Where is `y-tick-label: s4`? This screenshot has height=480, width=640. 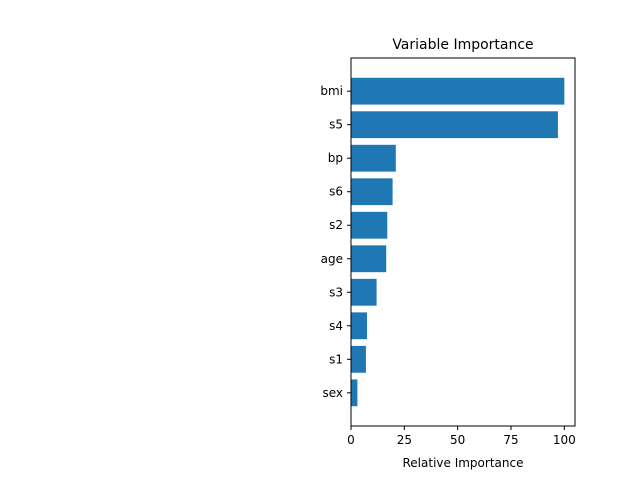
y-tick-label: s4 is located at coordinates (336, 326).